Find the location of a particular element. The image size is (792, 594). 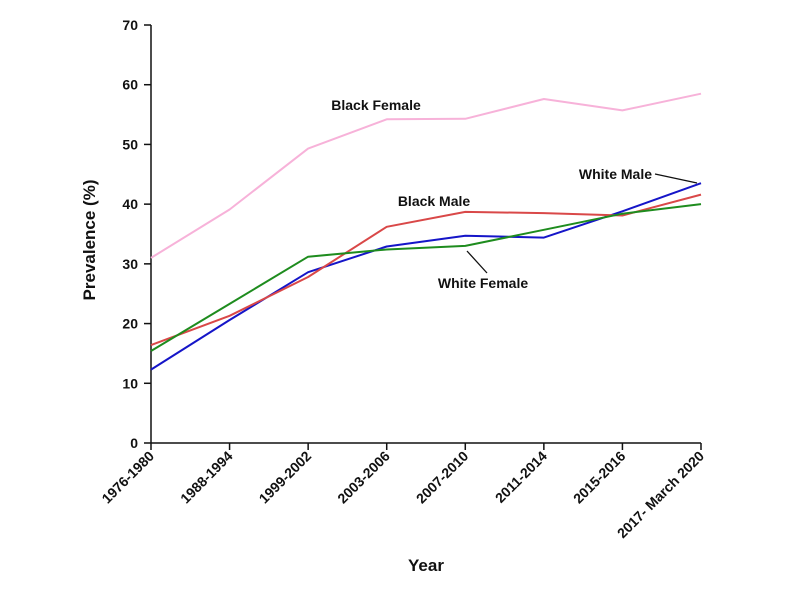

x-axis-title: Year is located at coordinates (426, 565).